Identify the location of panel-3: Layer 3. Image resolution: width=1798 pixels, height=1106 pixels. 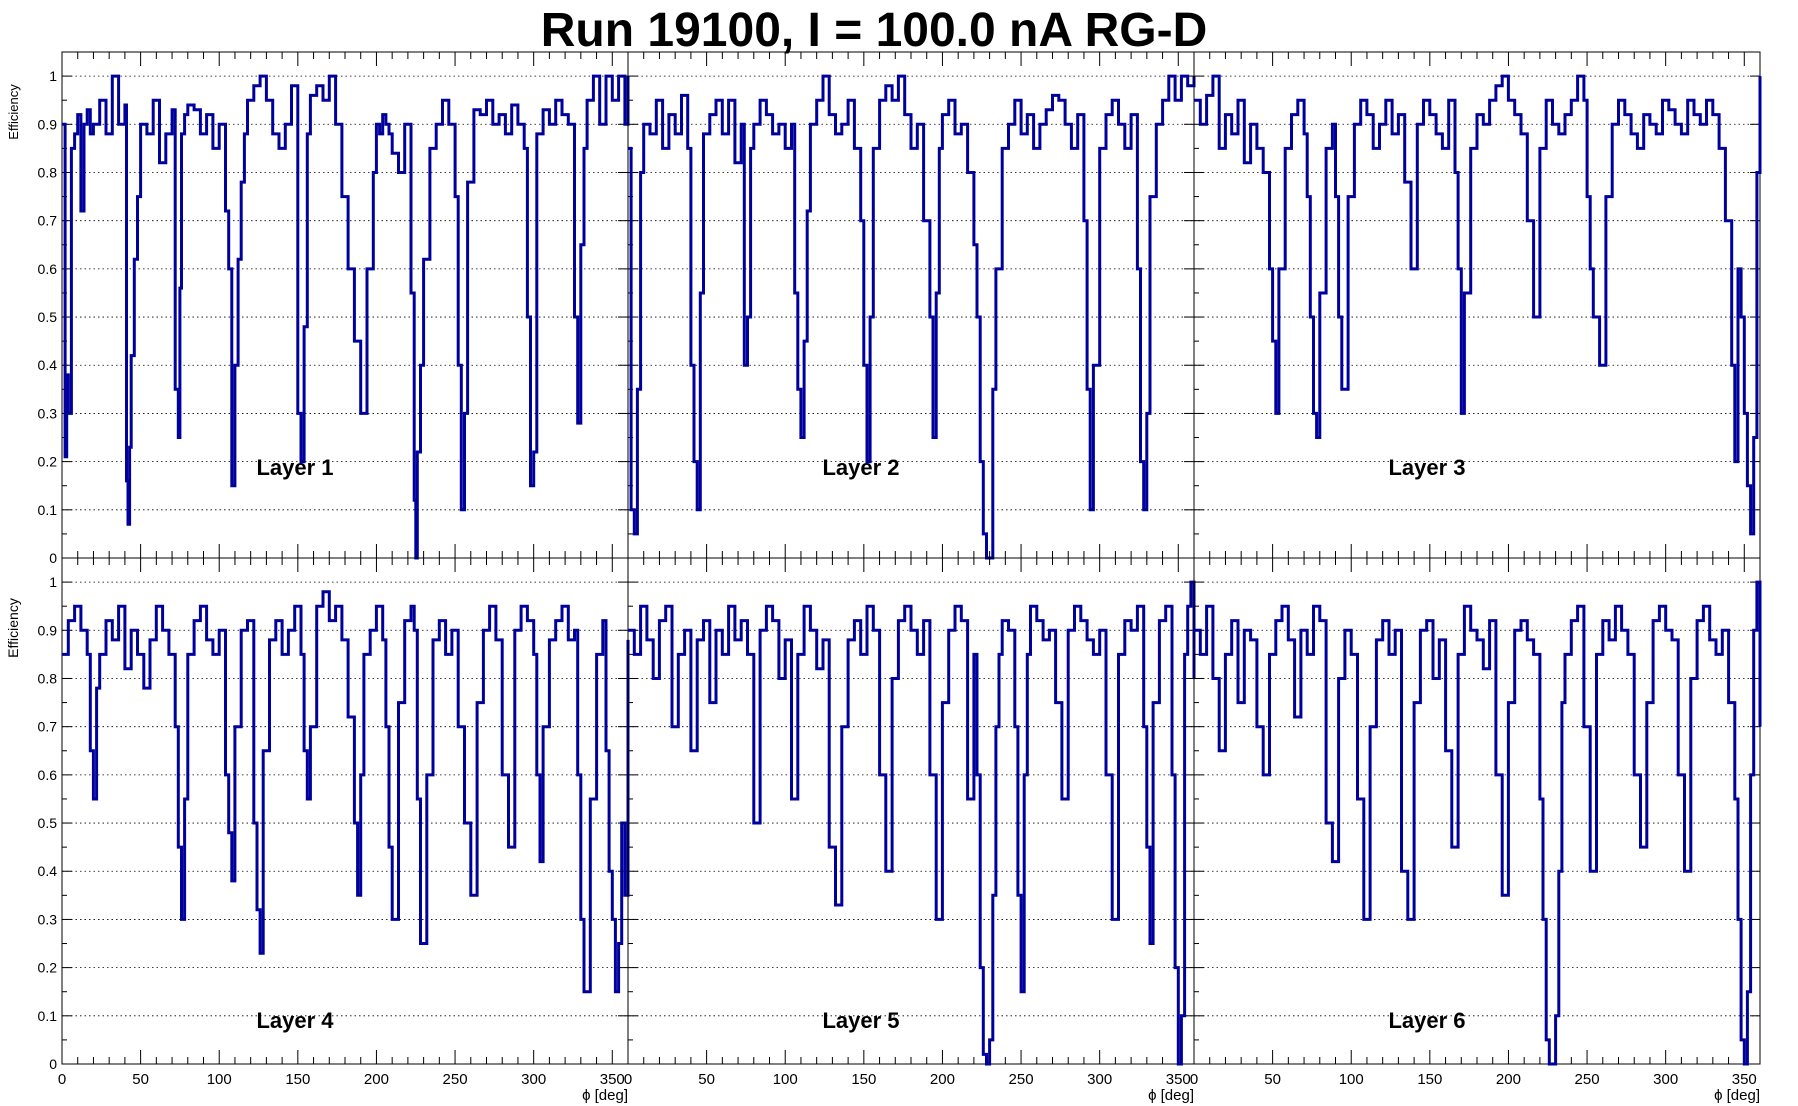
(1477, 305).